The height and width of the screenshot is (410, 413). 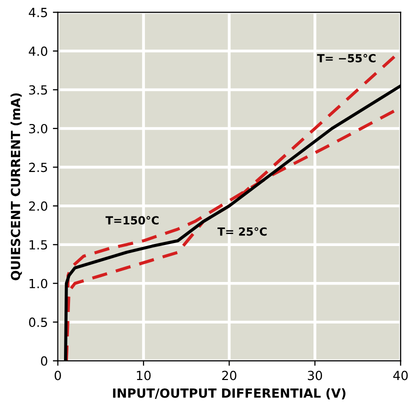 What do you see at coordinates (242, 231) in the screenshot?
I see `annotation: T= 25°C` at bounding box center [242, 231].